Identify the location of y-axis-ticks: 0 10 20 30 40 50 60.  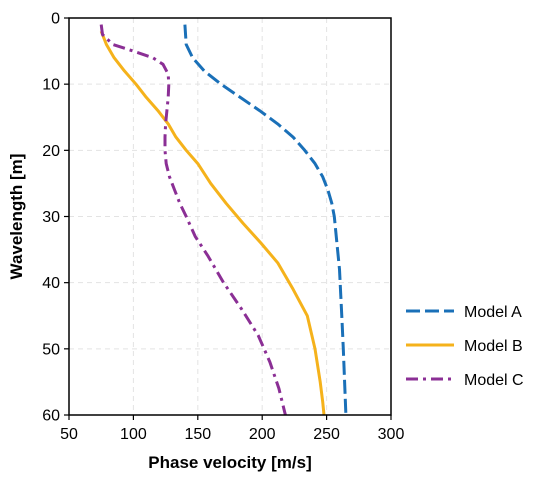
(55, 218).